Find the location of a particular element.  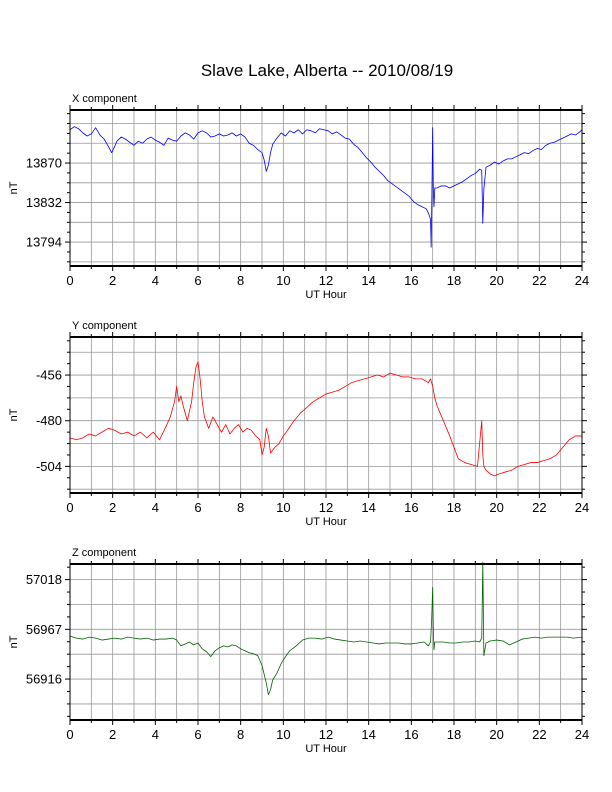

x-component-x-tick-label: 14 is located at coordinates (368, 280).